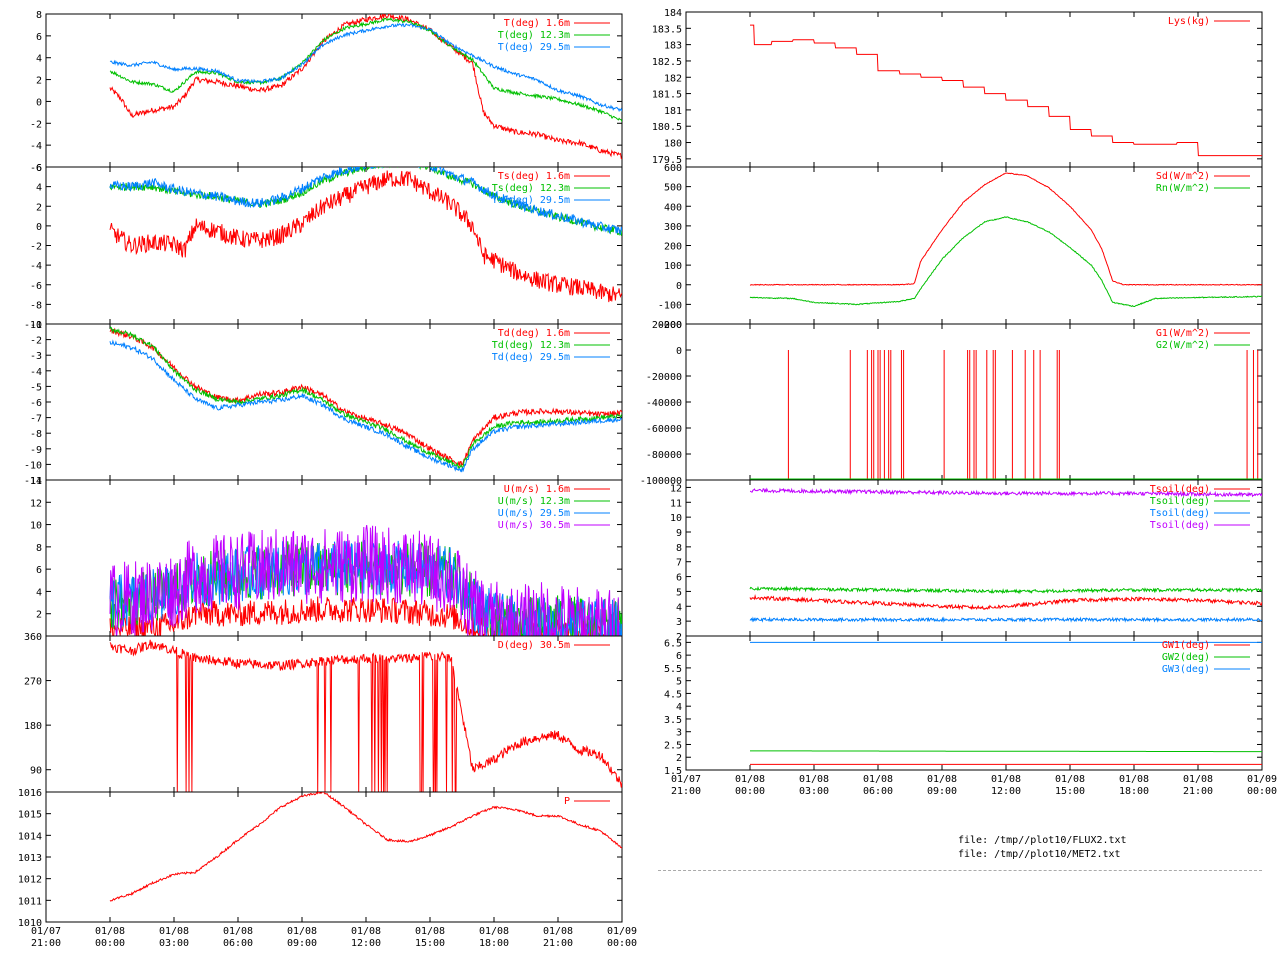 The height and width of the screenshot is (960, 1280). What do you see at coordinates (670, 325) in the screenshot?
I see `y-tick-label: -200` at bounding box center [670, 325].